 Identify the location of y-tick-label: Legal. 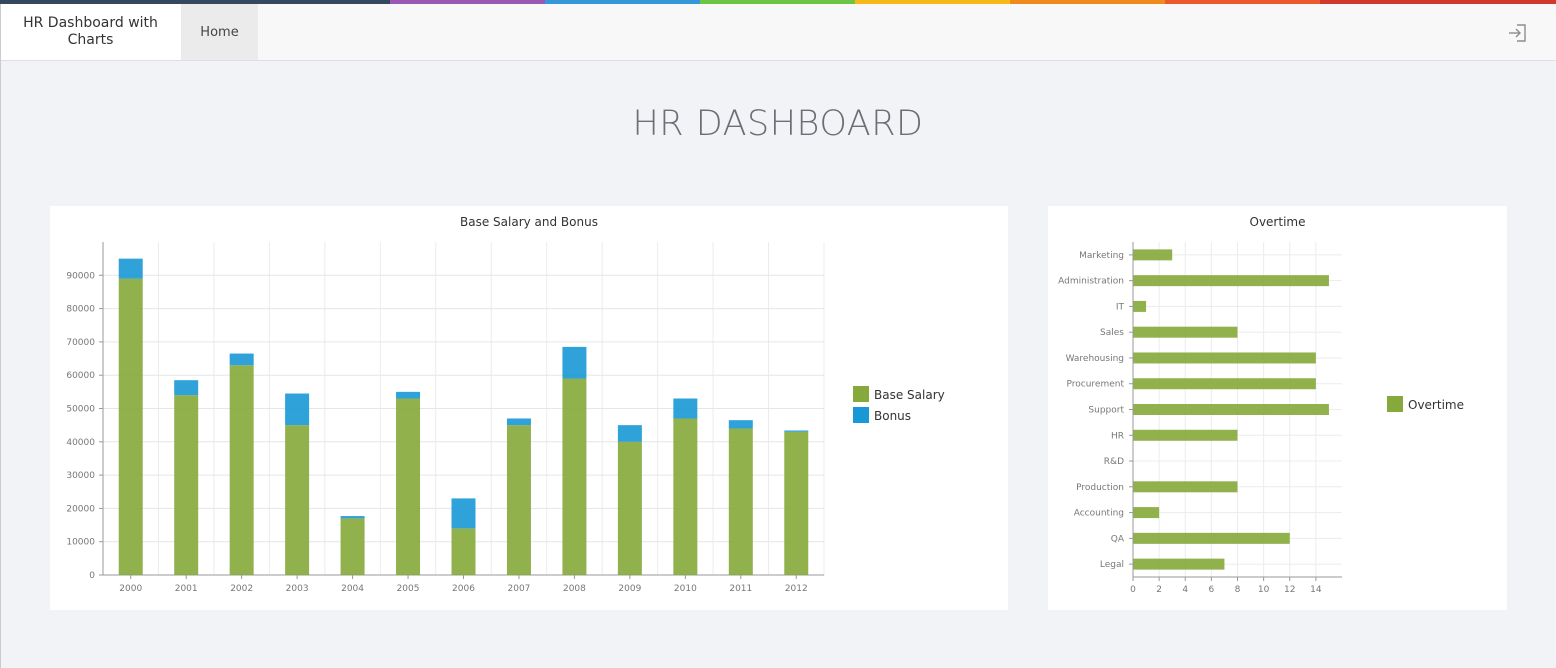
(1112, 565).